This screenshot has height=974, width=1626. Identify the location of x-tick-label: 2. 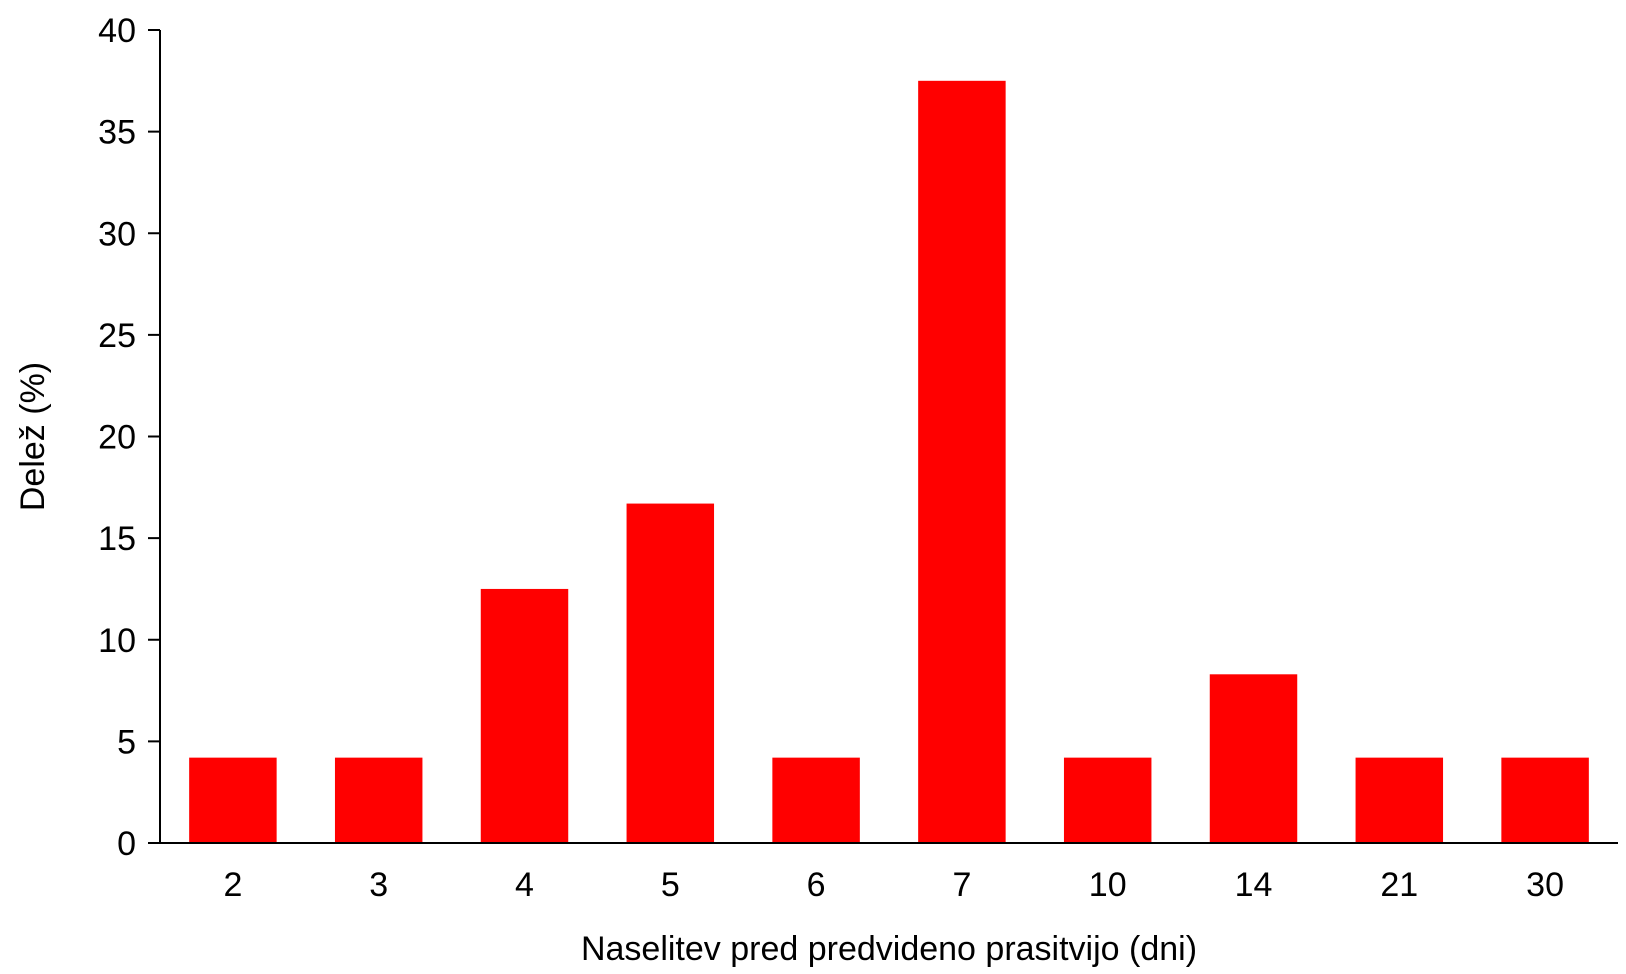
(232, 885).